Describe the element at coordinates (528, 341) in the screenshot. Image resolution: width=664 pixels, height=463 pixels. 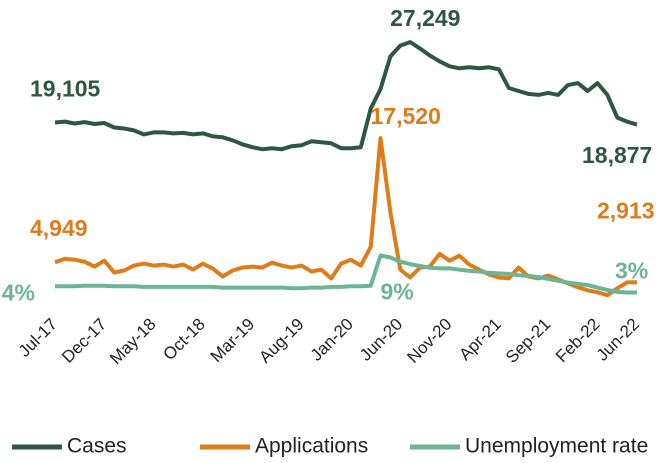
I see `x-tick-label: Sep-21` at that location.